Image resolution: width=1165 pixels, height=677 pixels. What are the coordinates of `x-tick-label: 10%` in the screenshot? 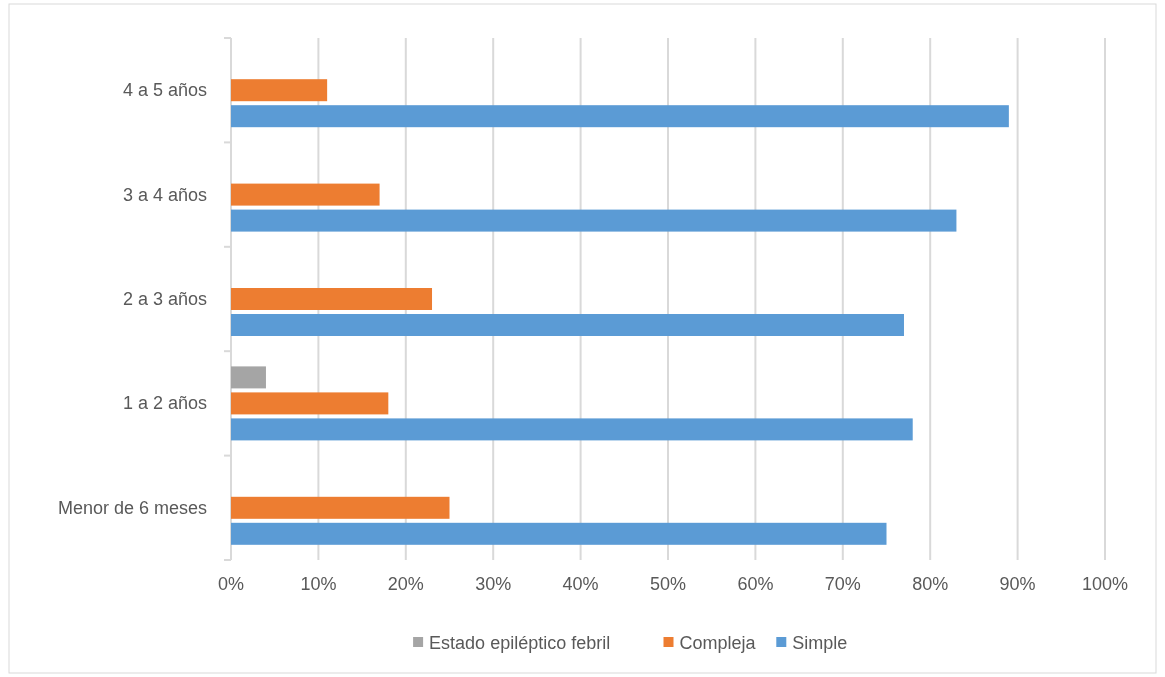 It's located at (318, 584).